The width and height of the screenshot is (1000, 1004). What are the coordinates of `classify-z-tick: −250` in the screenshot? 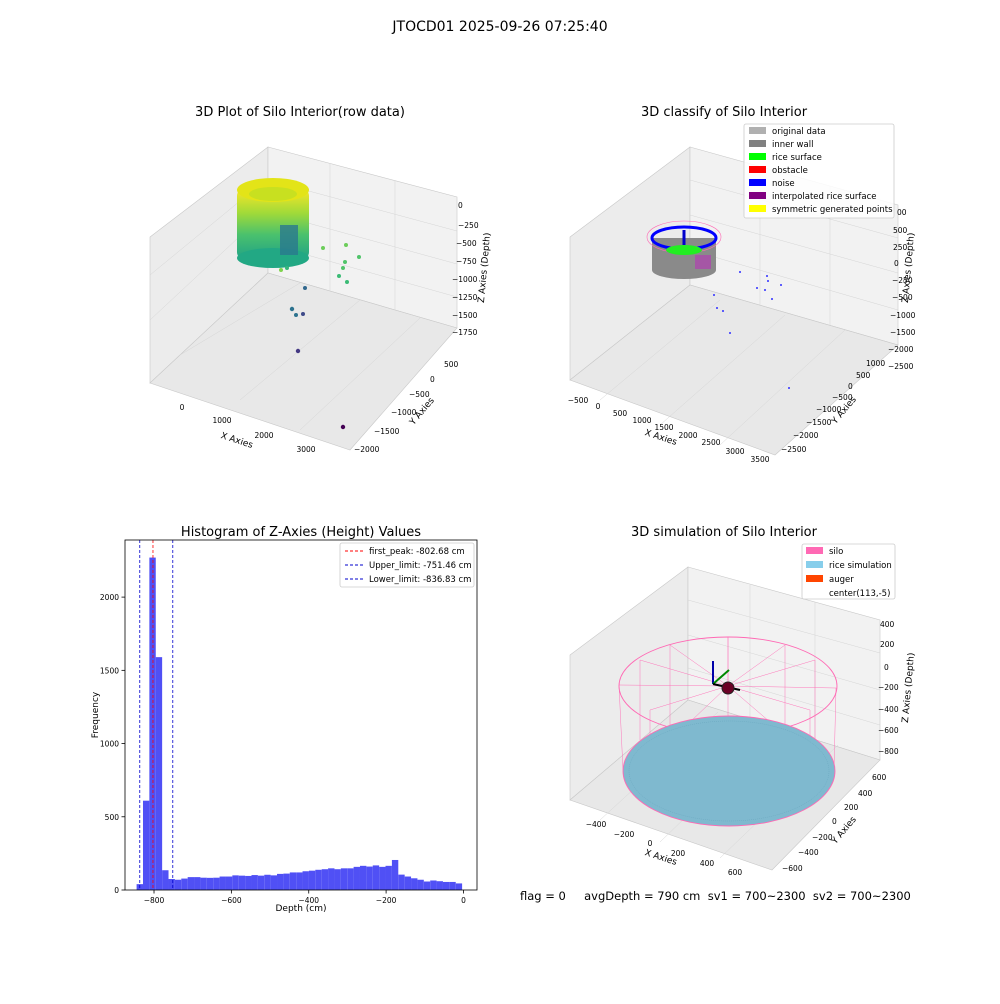 It's located at (902, 280).